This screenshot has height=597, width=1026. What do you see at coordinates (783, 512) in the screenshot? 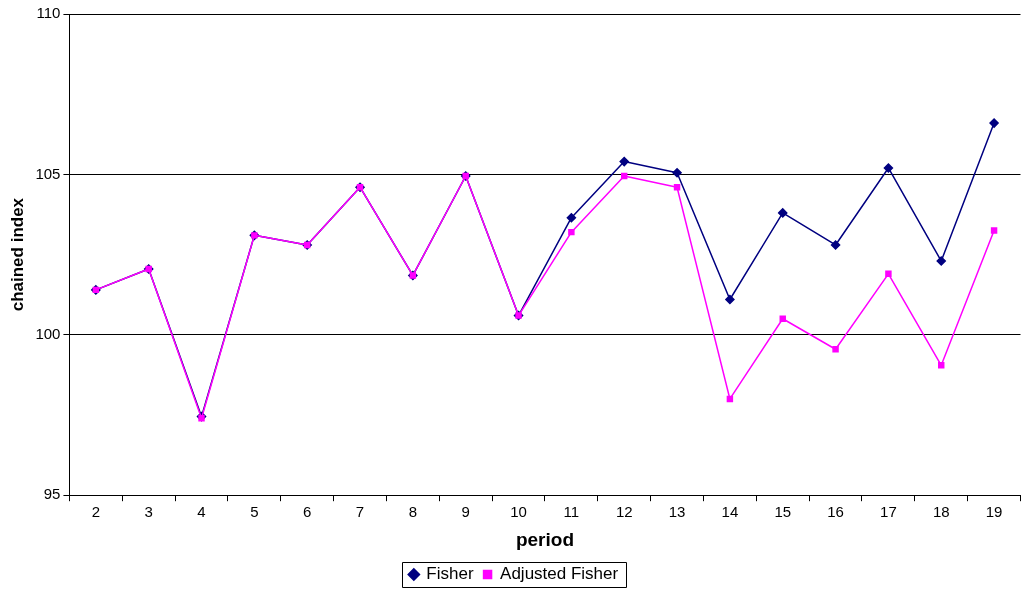
I see `x-tick-label: 15` at bounding box center [783, 512].